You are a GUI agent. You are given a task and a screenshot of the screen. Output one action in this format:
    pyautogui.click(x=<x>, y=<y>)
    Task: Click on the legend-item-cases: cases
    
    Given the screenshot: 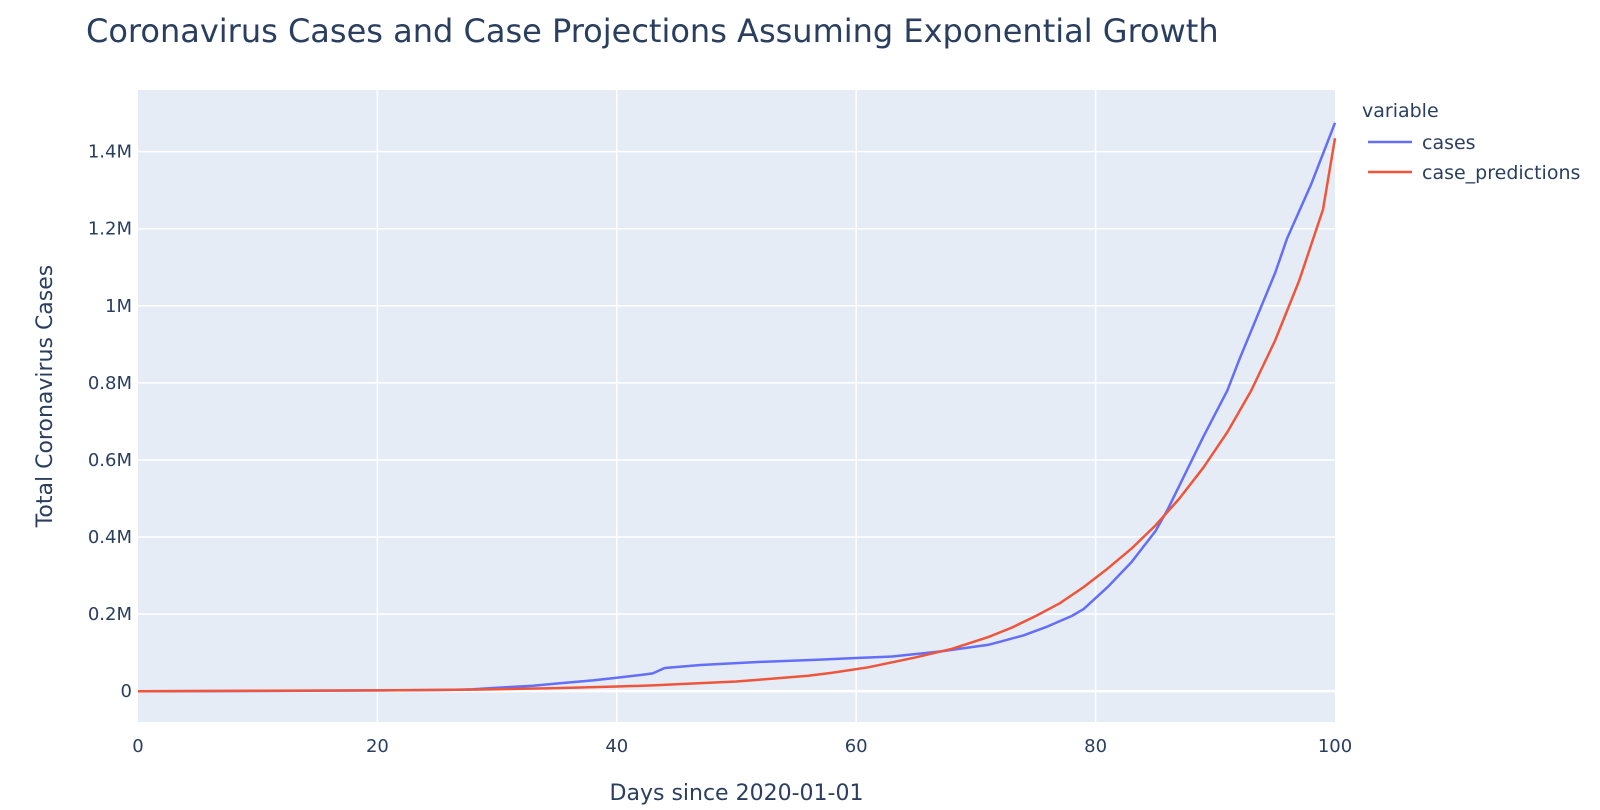 What is the action you would take?
    pyautogui.click(x=1422, y=143)
    